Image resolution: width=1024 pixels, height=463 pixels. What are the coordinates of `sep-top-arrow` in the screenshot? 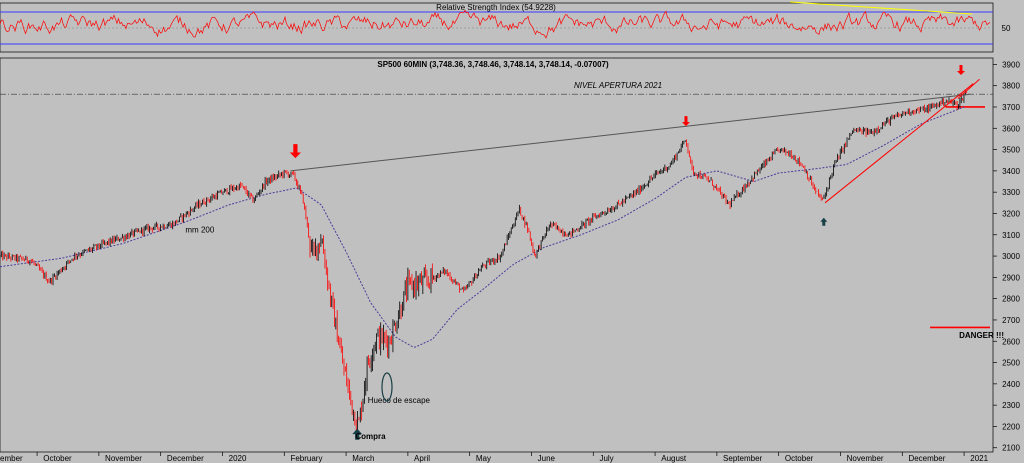 It's located at (685, 121).